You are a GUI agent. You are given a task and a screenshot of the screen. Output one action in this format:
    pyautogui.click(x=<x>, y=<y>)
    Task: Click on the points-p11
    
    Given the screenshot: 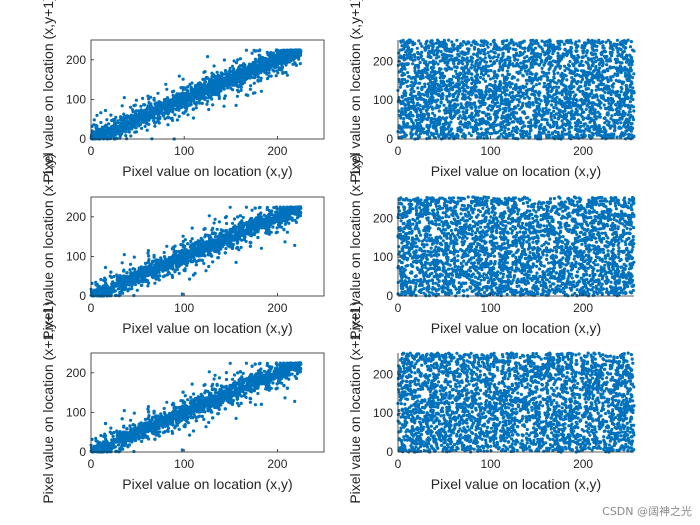 What is the action you would take?
    pyautogui.click(x=196, y=94)
    